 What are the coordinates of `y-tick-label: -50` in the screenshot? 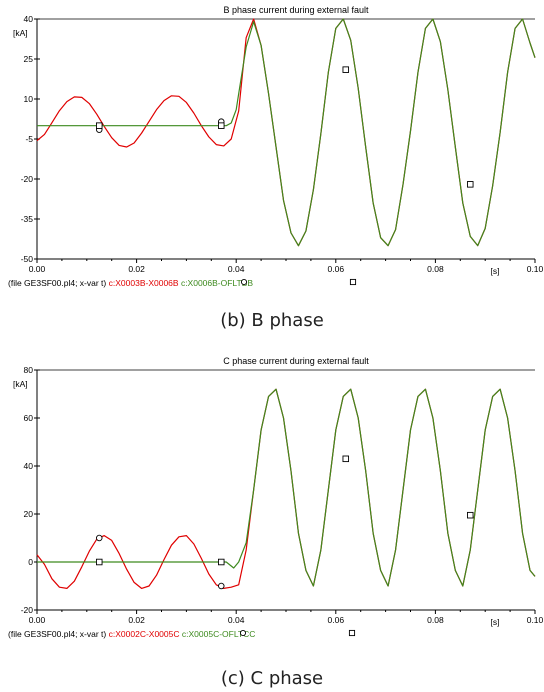 It's located at (27, 259).